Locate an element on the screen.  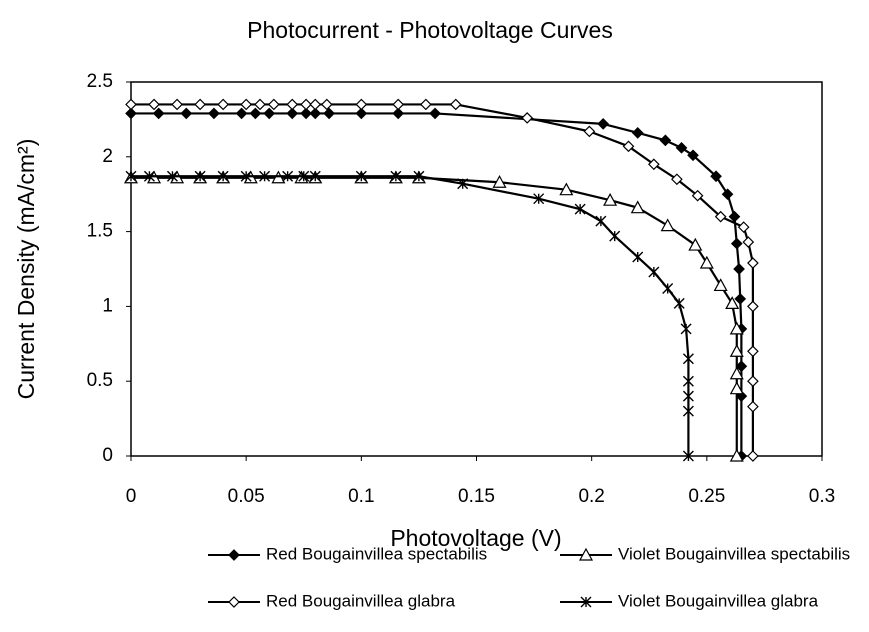
y-tick-label: 1.5 is located at coordinates (100, 231).